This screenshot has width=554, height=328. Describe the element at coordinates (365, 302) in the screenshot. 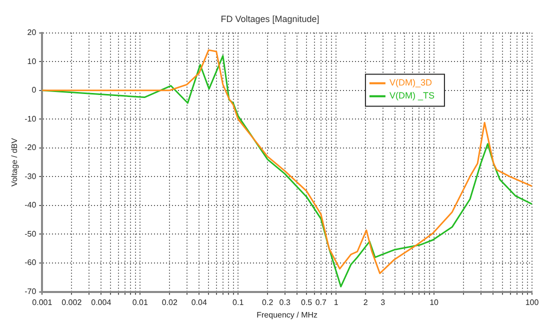

I see `x-tick-label: 2` at that location.